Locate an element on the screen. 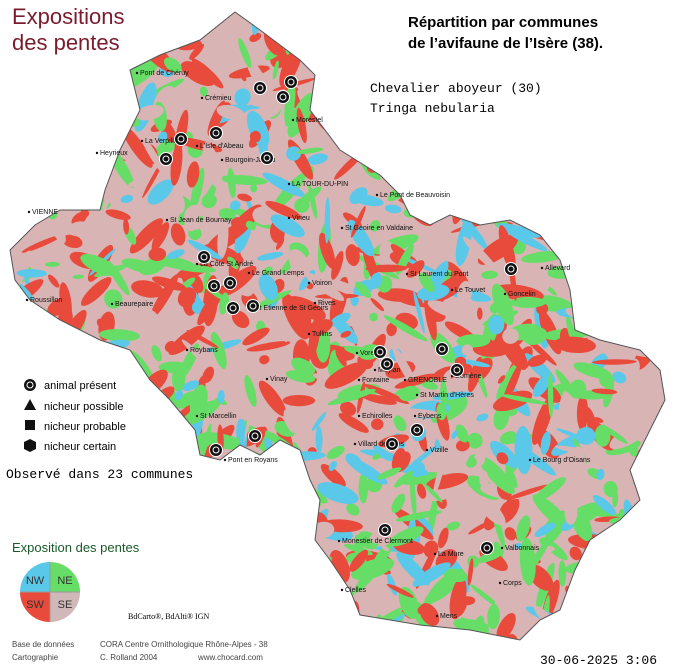  observed-count: Observé dans 23 communes is located at coordinates (99, 474).